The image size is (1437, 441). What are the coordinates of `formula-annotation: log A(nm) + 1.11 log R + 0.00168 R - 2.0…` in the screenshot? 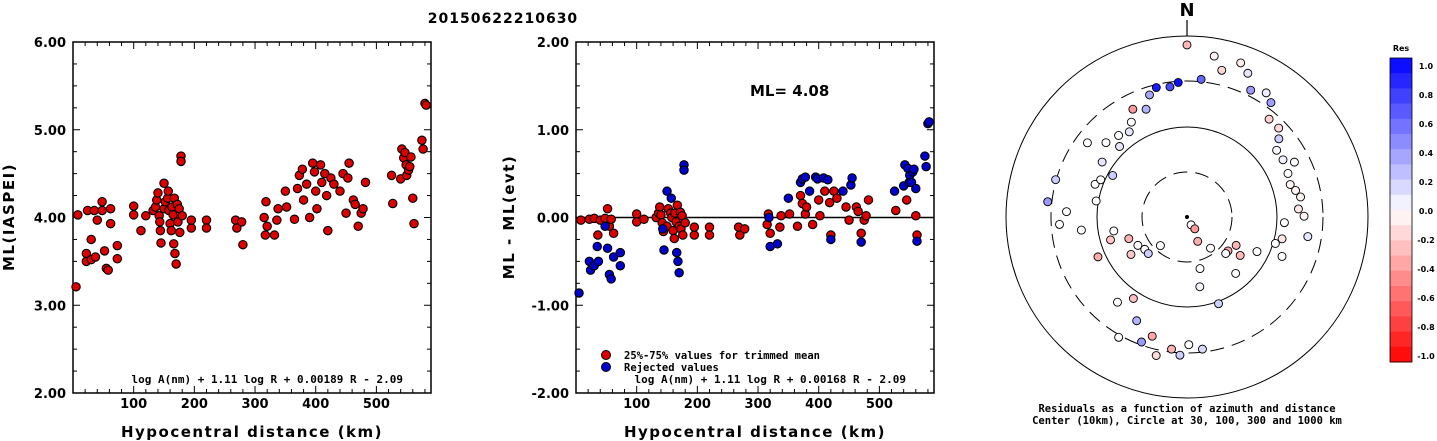 It's located at (770, 379).